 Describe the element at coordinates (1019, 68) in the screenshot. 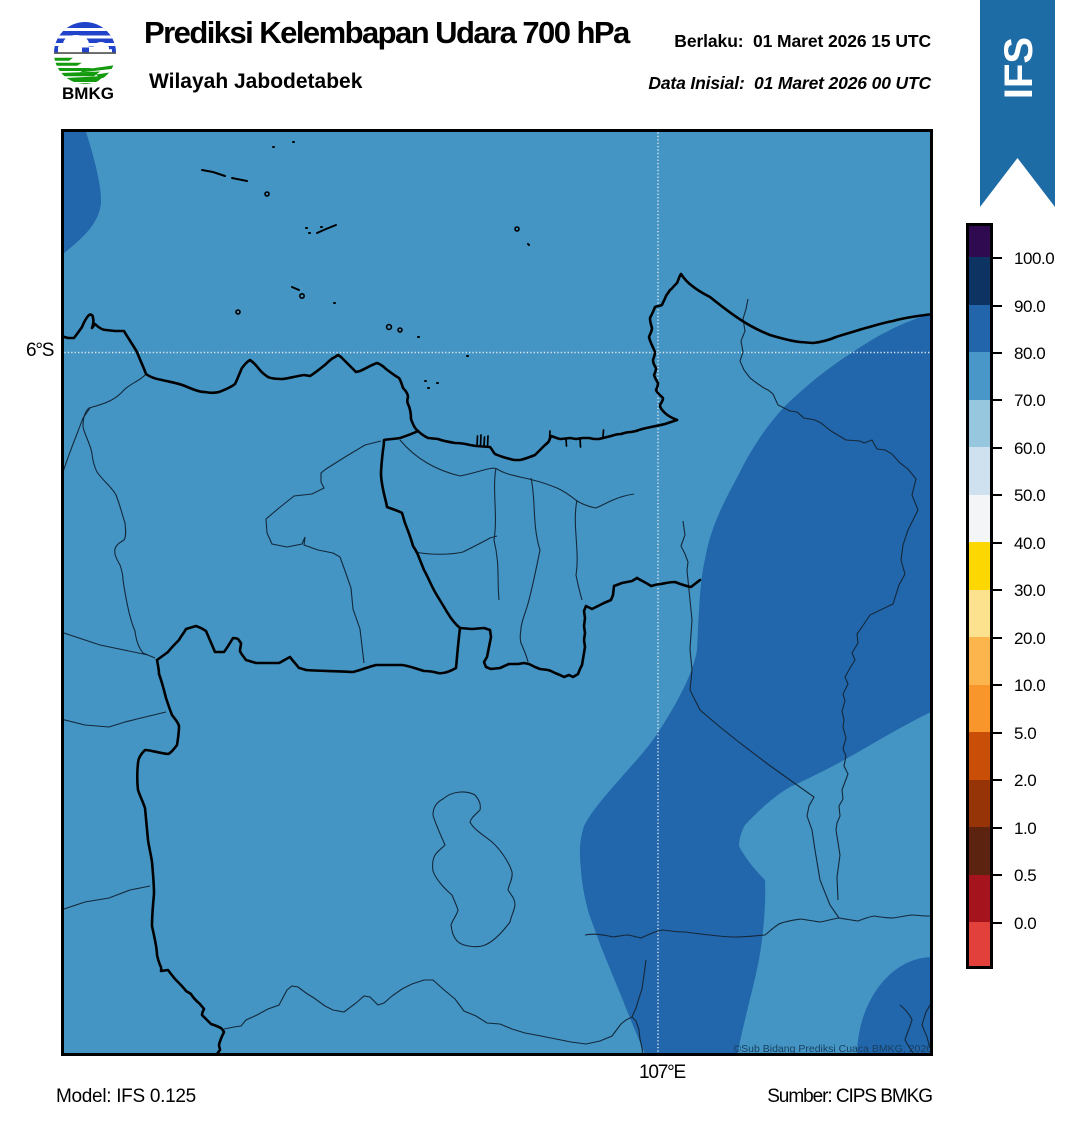

I see `svg-text: IFS` at that location.